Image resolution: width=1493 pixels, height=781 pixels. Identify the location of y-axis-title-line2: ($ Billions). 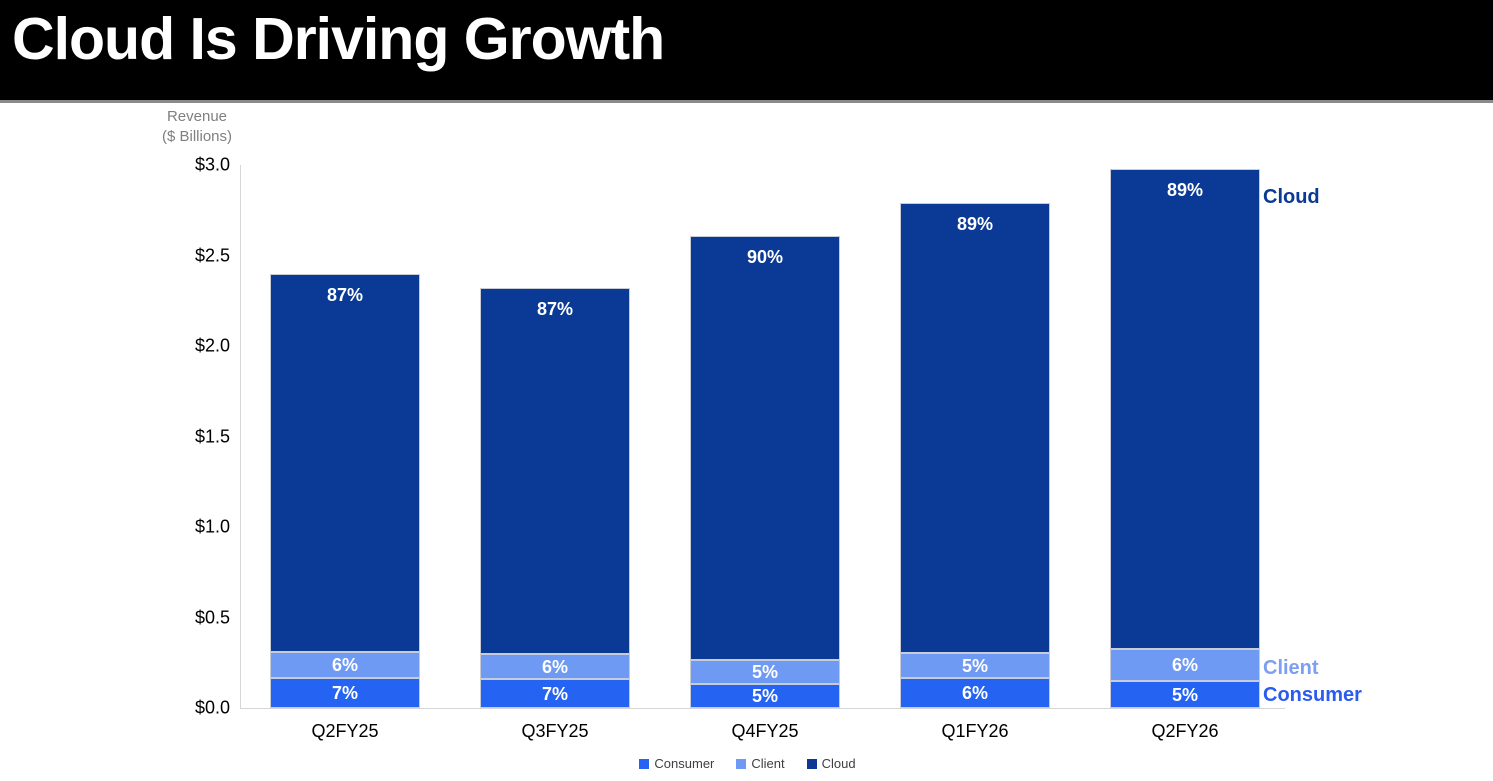
(197, 136).